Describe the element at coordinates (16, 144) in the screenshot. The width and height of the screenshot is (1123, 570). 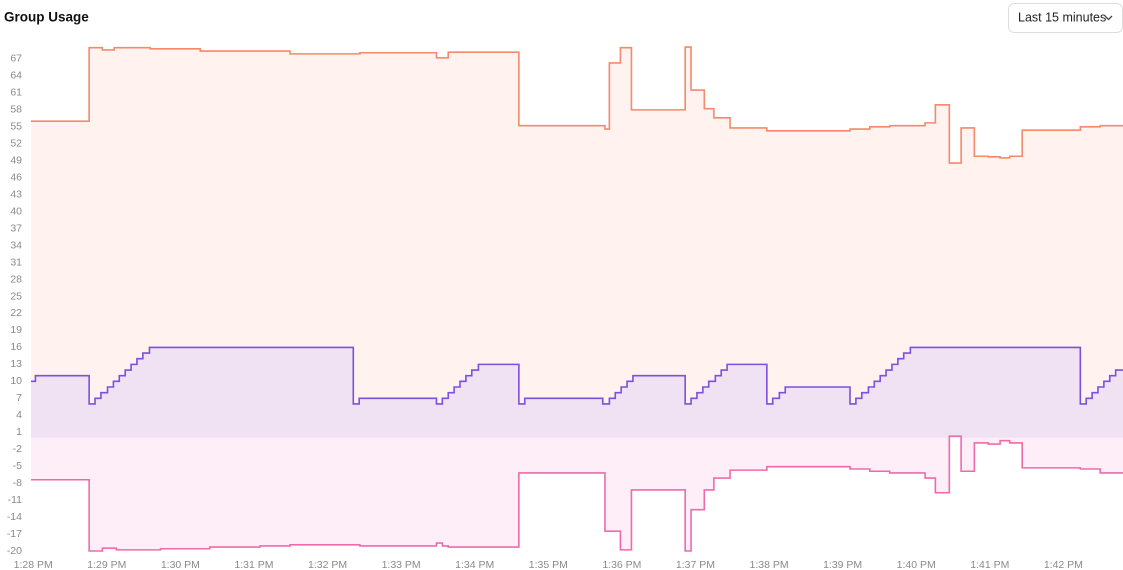
I see `y-tick-label: 52` at that location.